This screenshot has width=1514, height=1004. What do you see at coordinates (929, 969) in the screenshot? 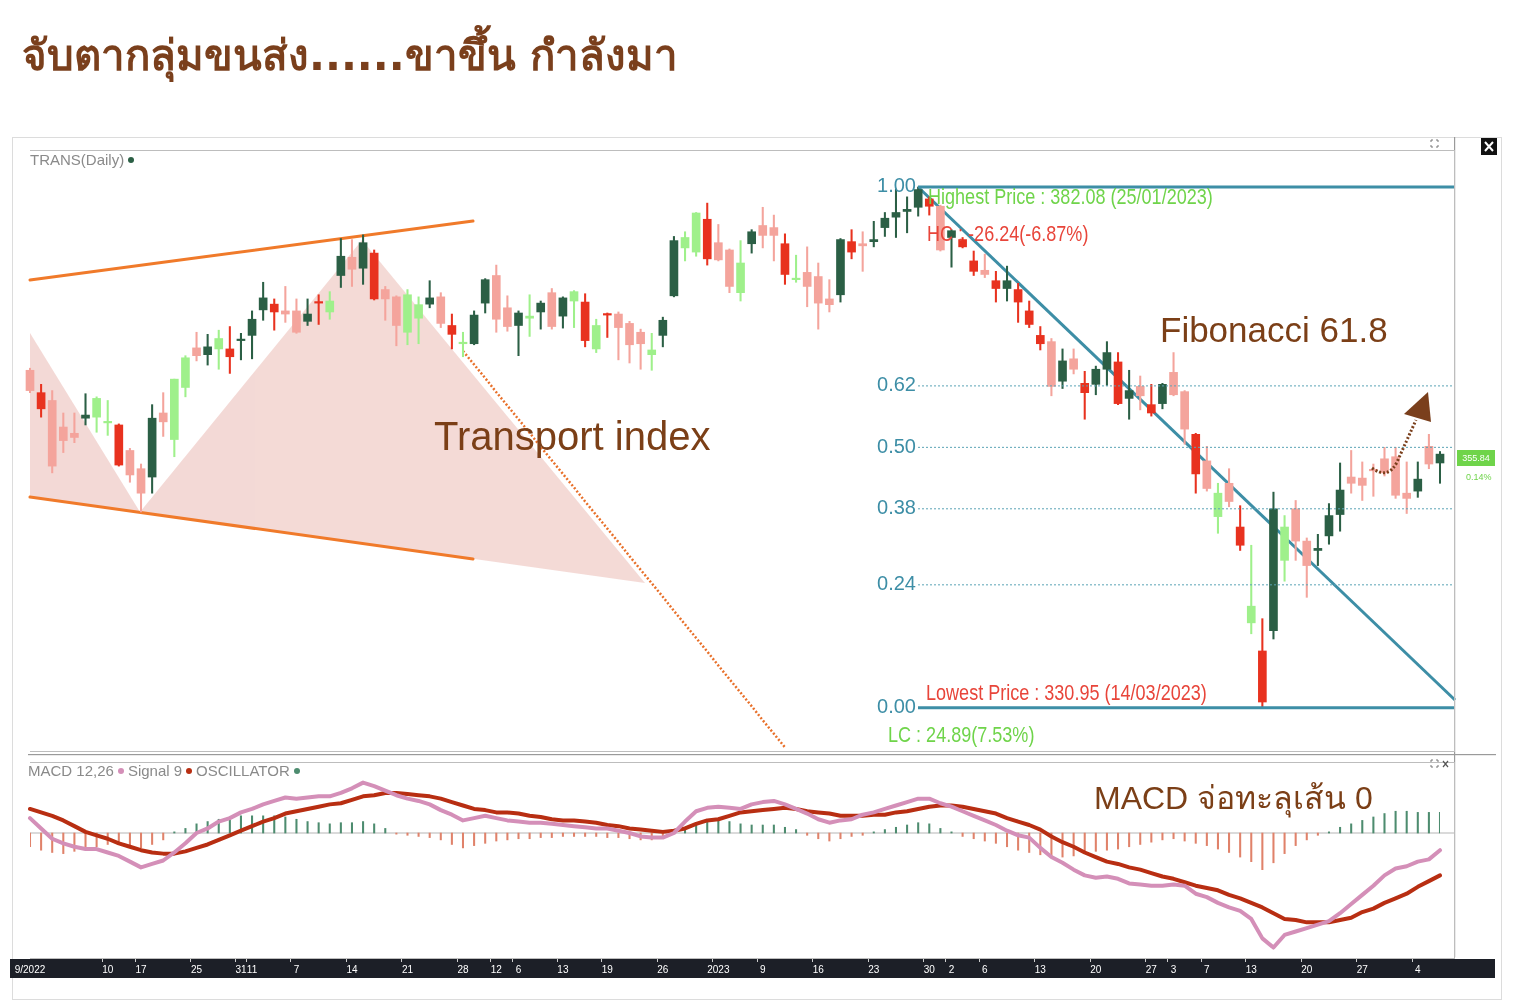
I see `x-tick-label: 30` at bounding box center [929, 969].